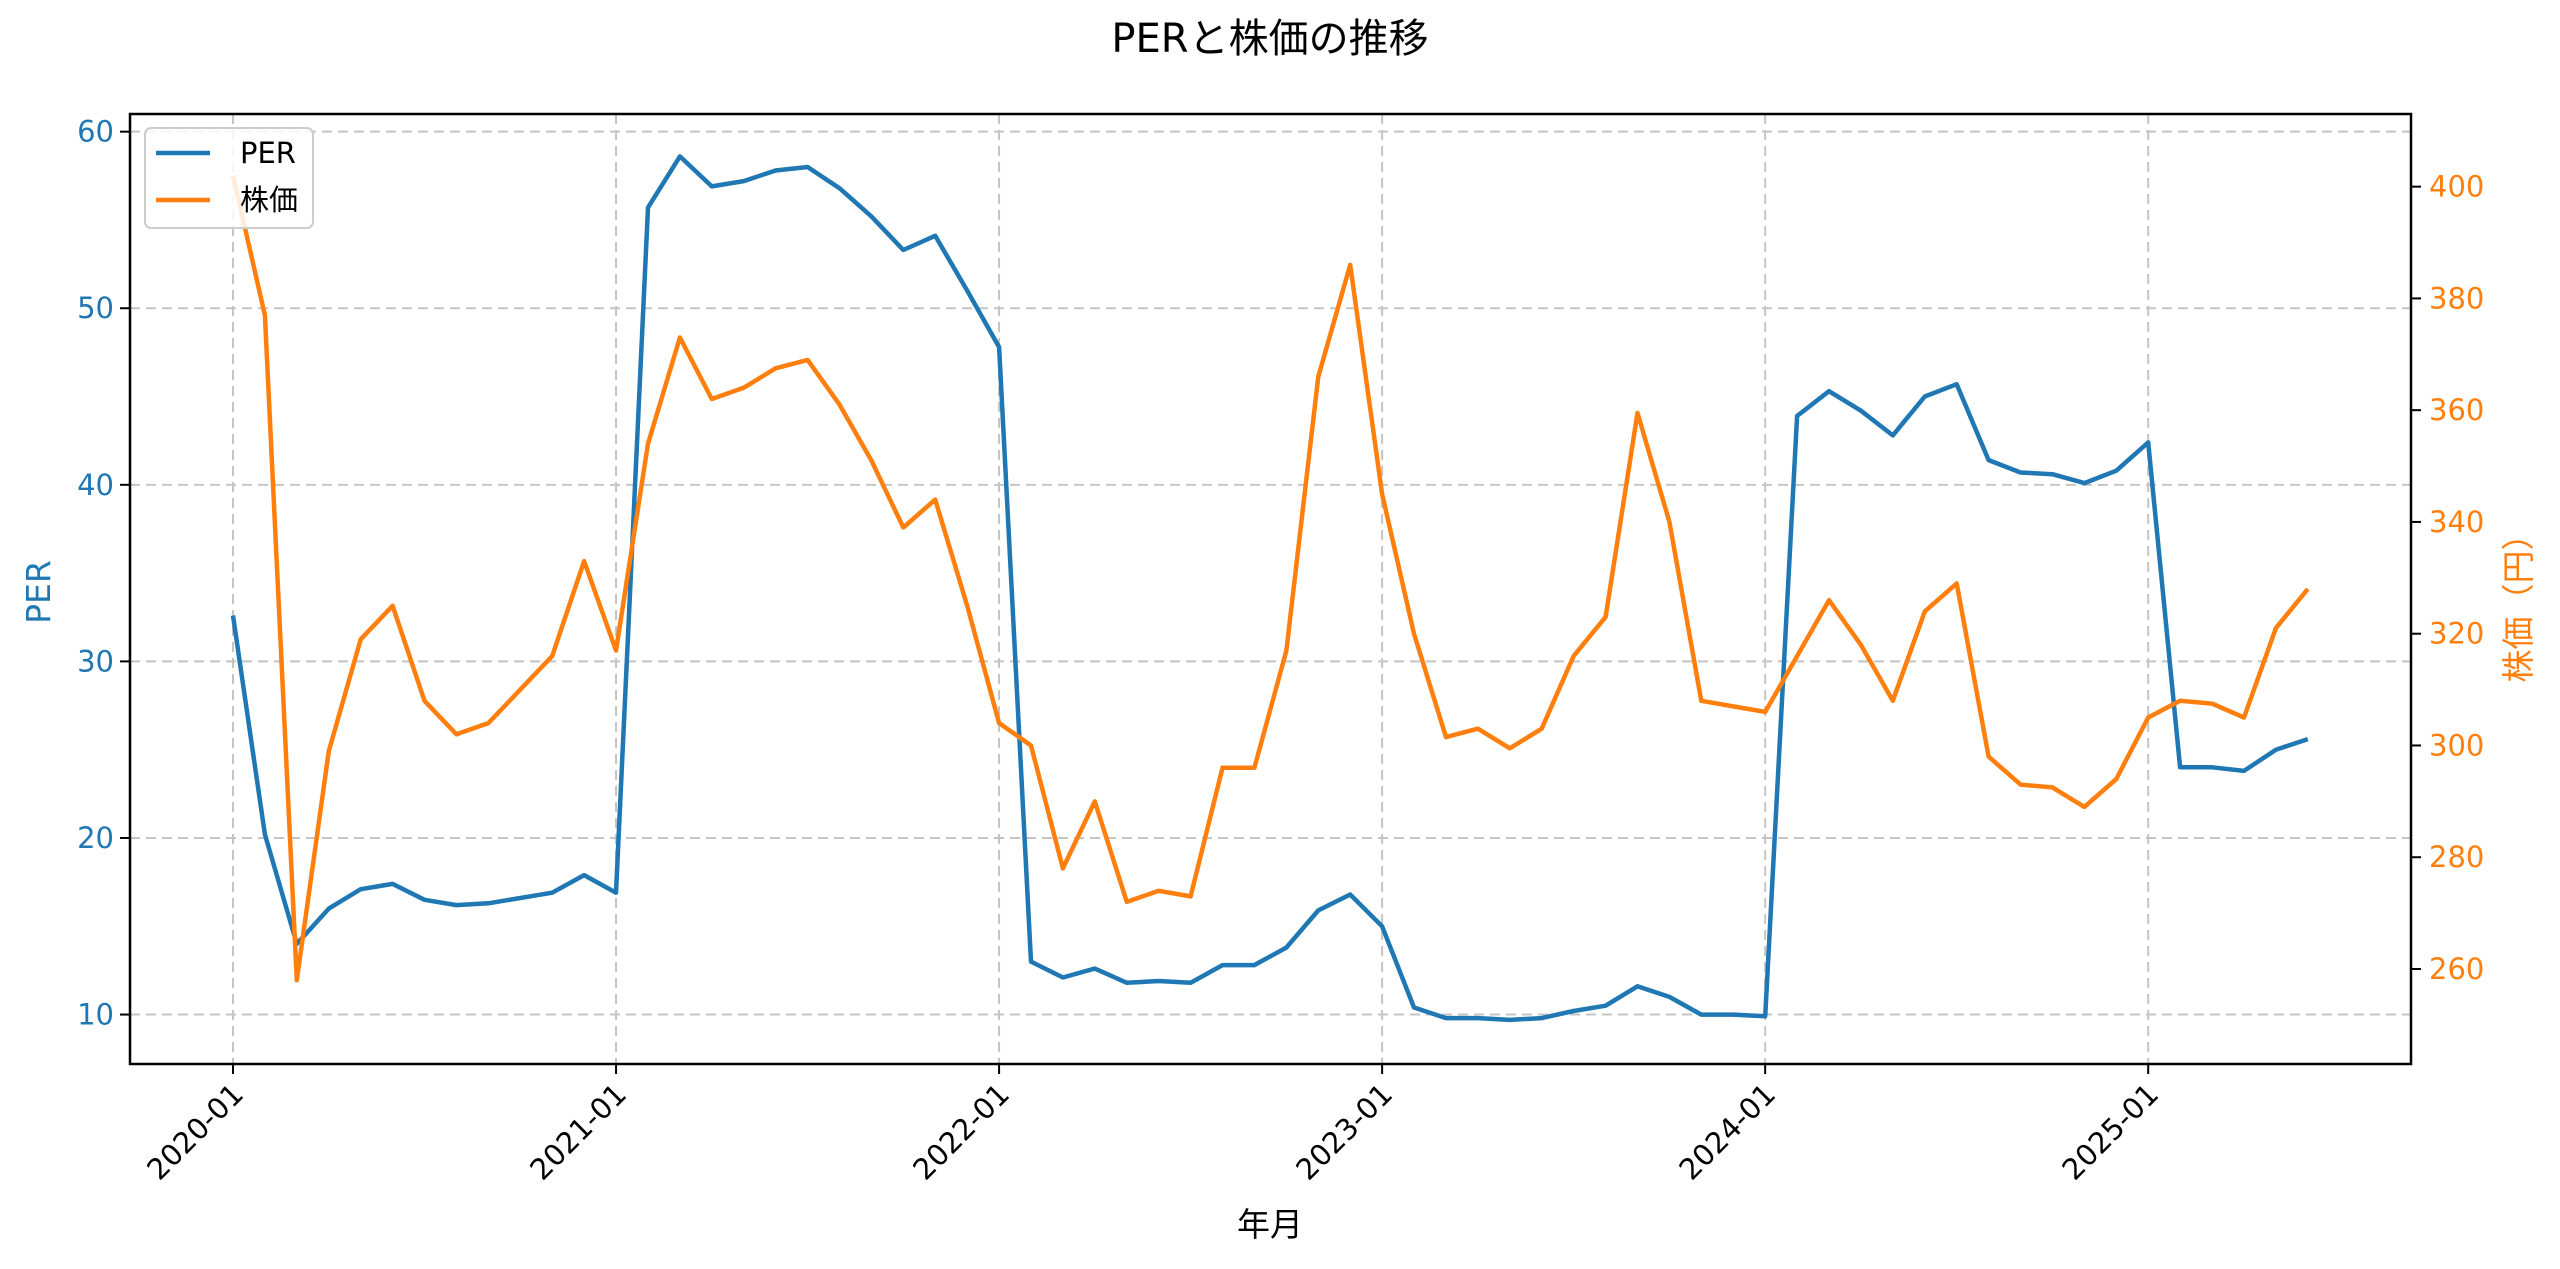 The width and height of the screenshot is (2560, 1269). I want to click on y-right-tick-label: 280, so click(2456, 857).